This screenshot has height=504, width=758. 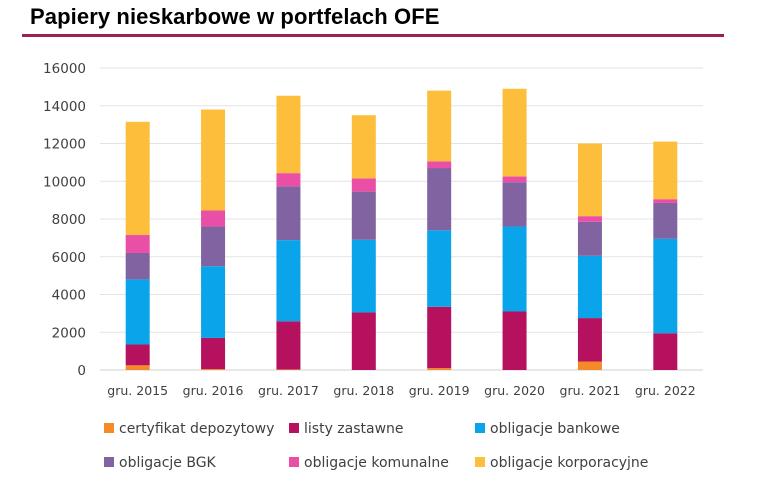 What do you see at coordinates (137, 390) in the screenshot?
I see `x-tick-label: gru. 2015` at bounding box center [137, 390].